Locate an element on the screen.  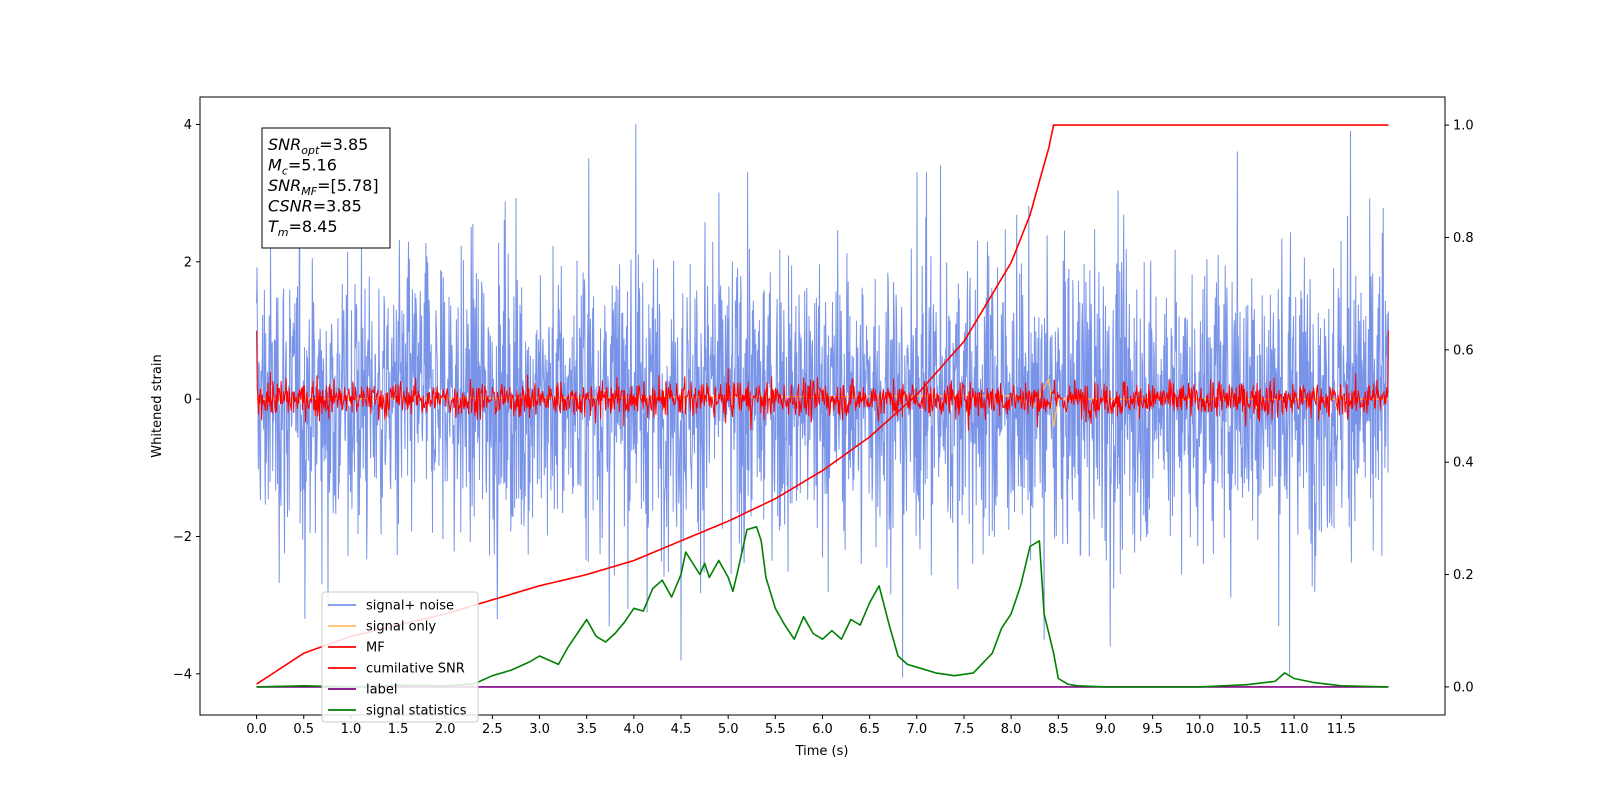
legend-entry: signal only is located at coordinates (401, 627).